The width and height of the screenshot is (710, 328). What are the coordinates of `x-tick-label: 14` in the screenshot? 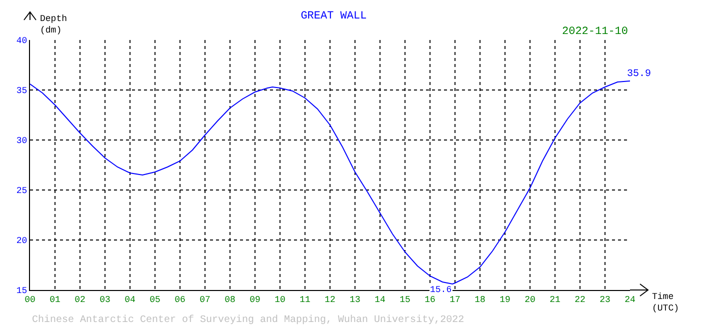 It's located at (380, 299).